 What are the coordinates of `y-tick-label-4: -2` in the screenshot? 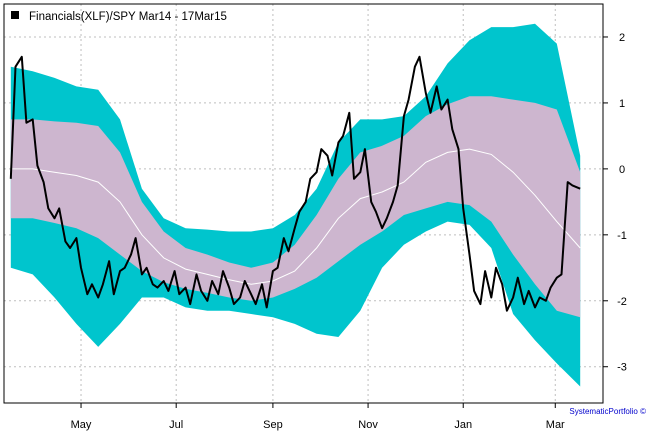 It's located at (622, 302).